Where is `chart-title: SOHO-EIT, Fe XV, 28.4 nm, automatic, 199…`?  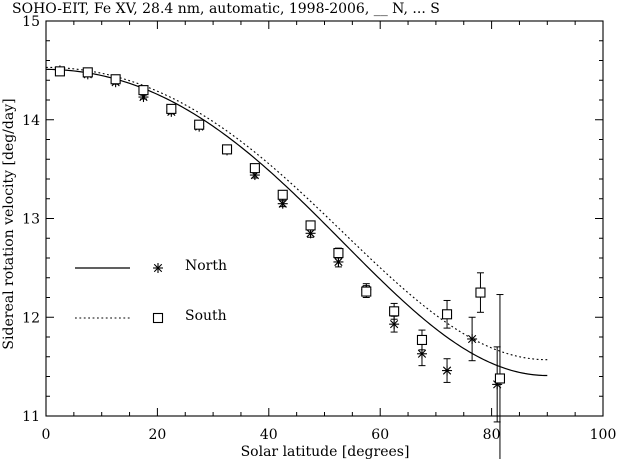 chart-title: SOHO-EIT, Fe XV, 28.4 nm, automatic, 199… is located at coordinates (226, 9).